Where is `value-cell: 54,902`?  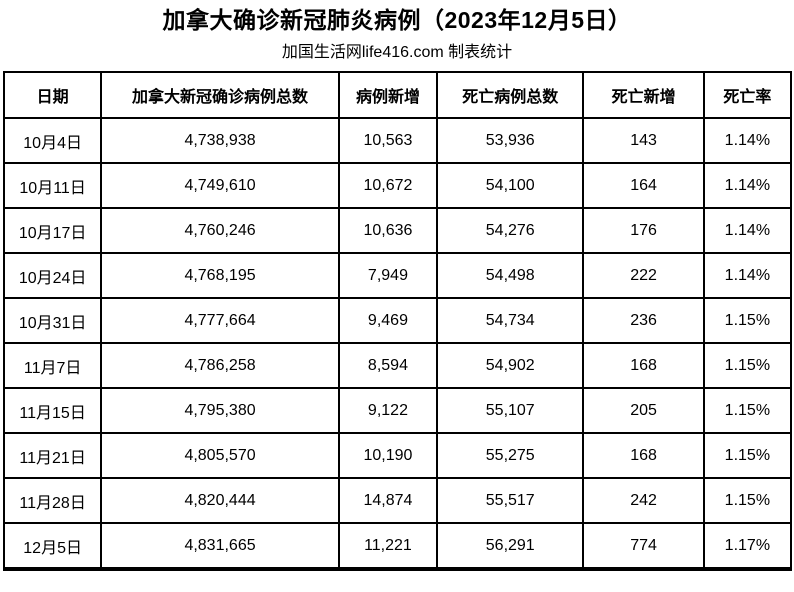 value-cell: 54,902 is located at coordinates (510, 365).